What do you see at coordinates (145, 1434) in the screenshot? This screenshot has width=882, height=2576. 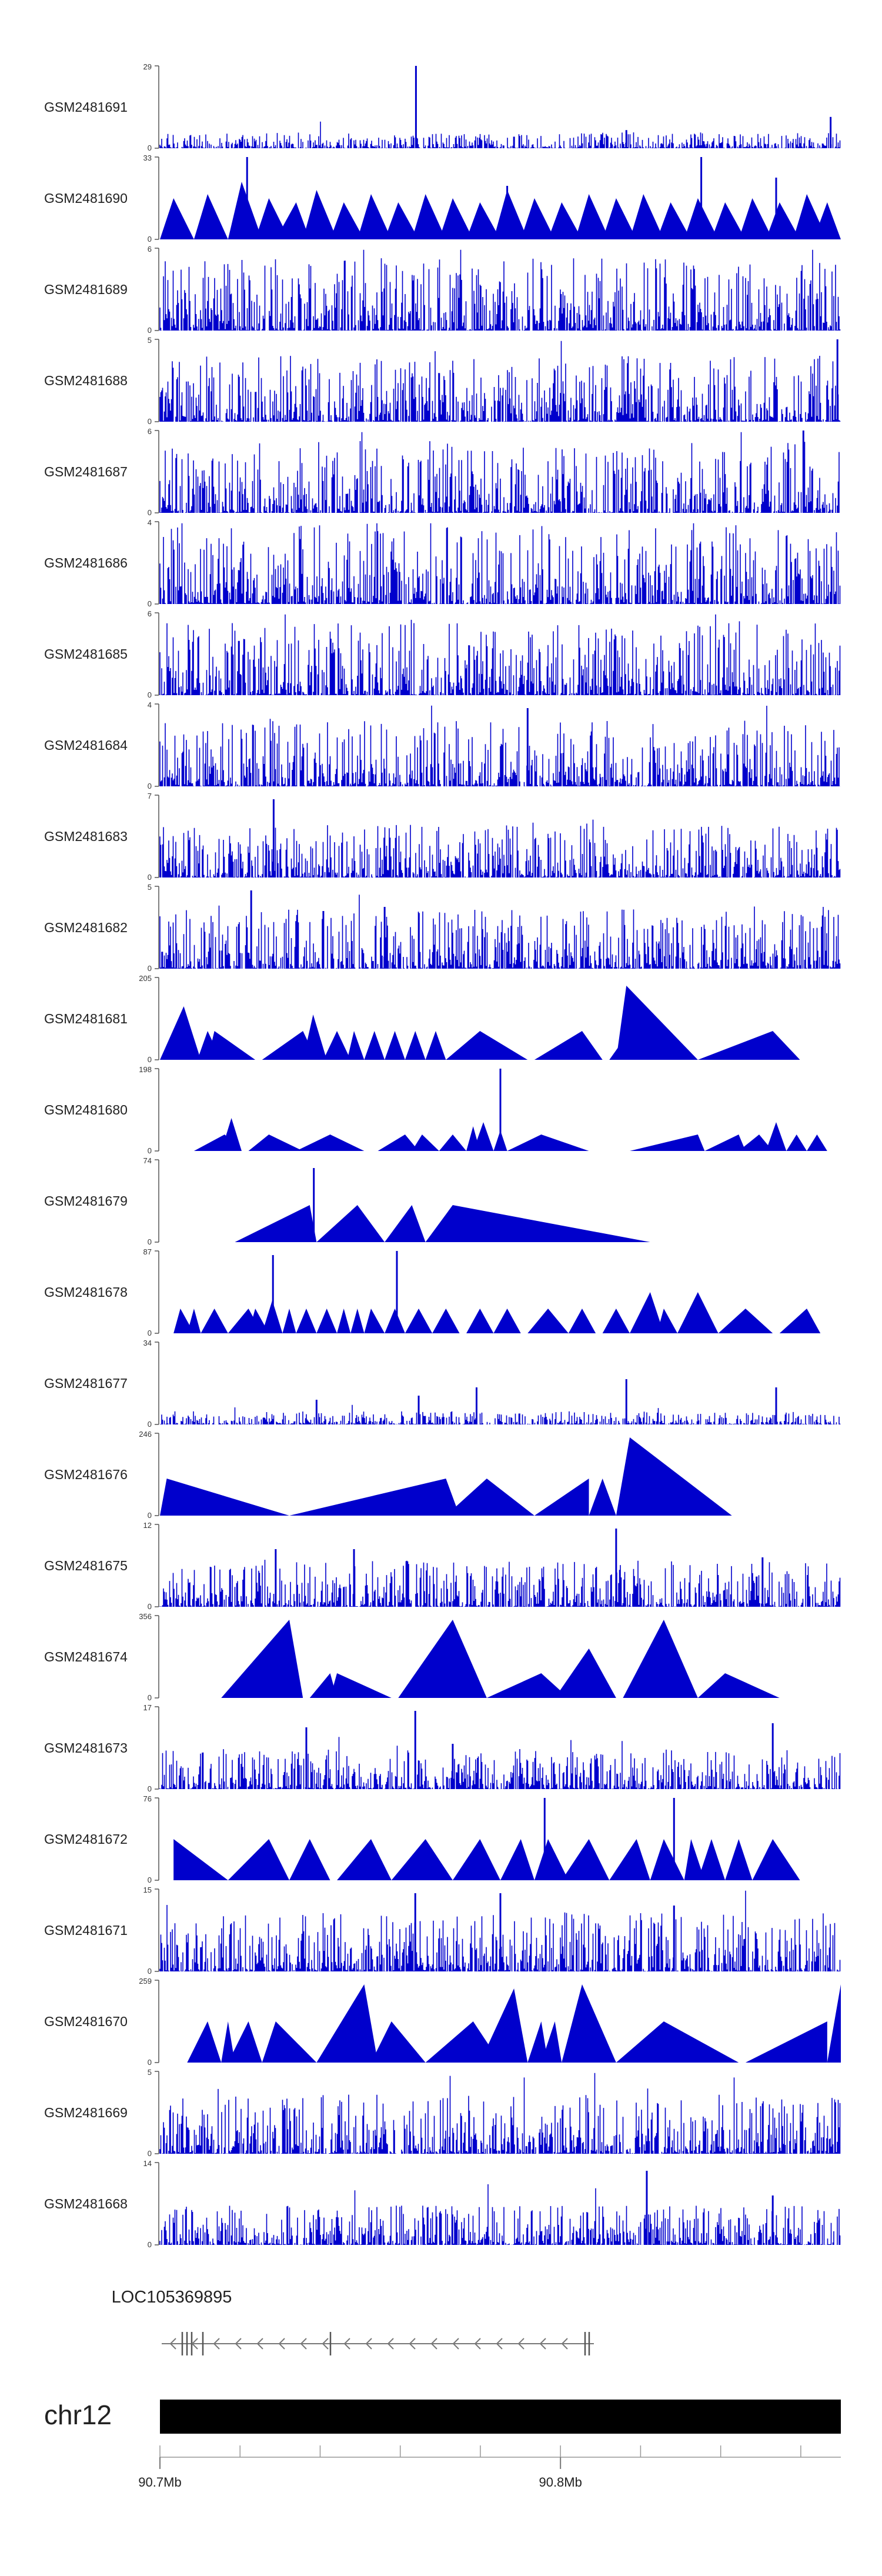 I see `ymax-label: 246` at bounding box center [145, 1434].